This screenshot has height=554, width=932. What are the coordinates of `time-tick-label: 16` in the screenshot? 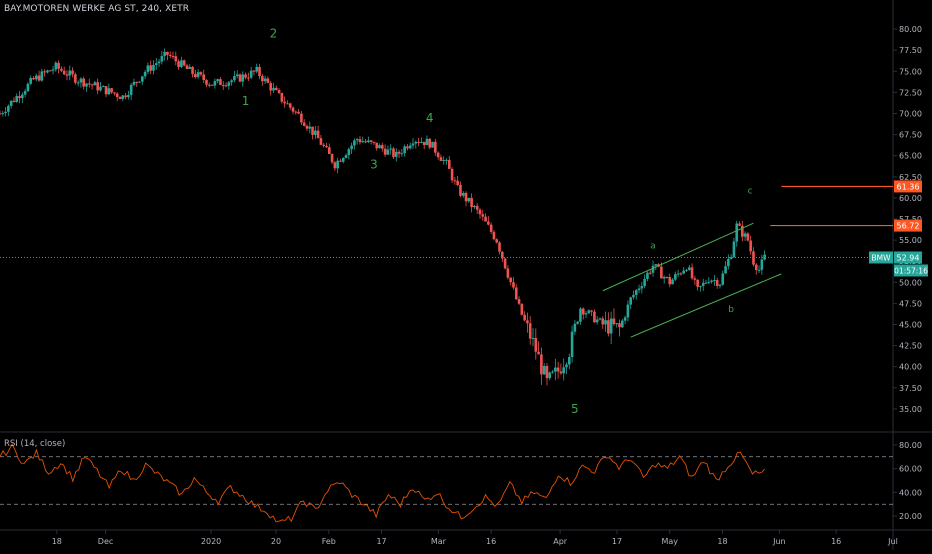 It's located at (491, 541).